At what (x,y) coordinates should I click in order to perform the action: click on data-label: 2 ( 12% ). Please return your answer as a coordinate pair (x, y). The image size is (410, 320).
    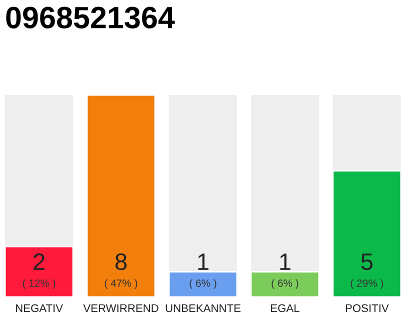
    Looking at the image, I should click on (39, 271).